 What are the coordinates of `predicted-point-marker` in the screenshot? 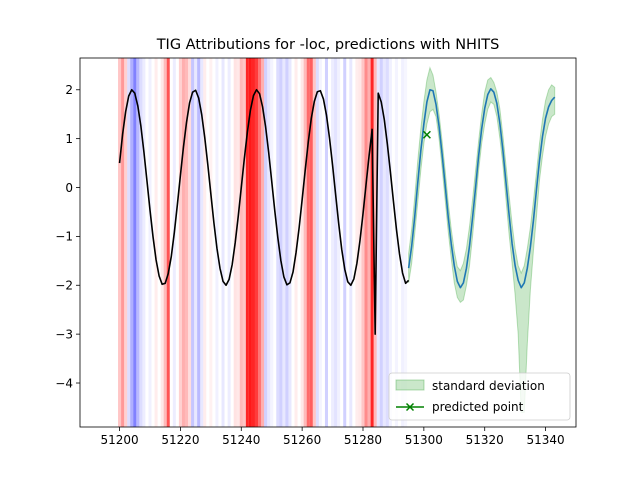 It's located at (426, 134).